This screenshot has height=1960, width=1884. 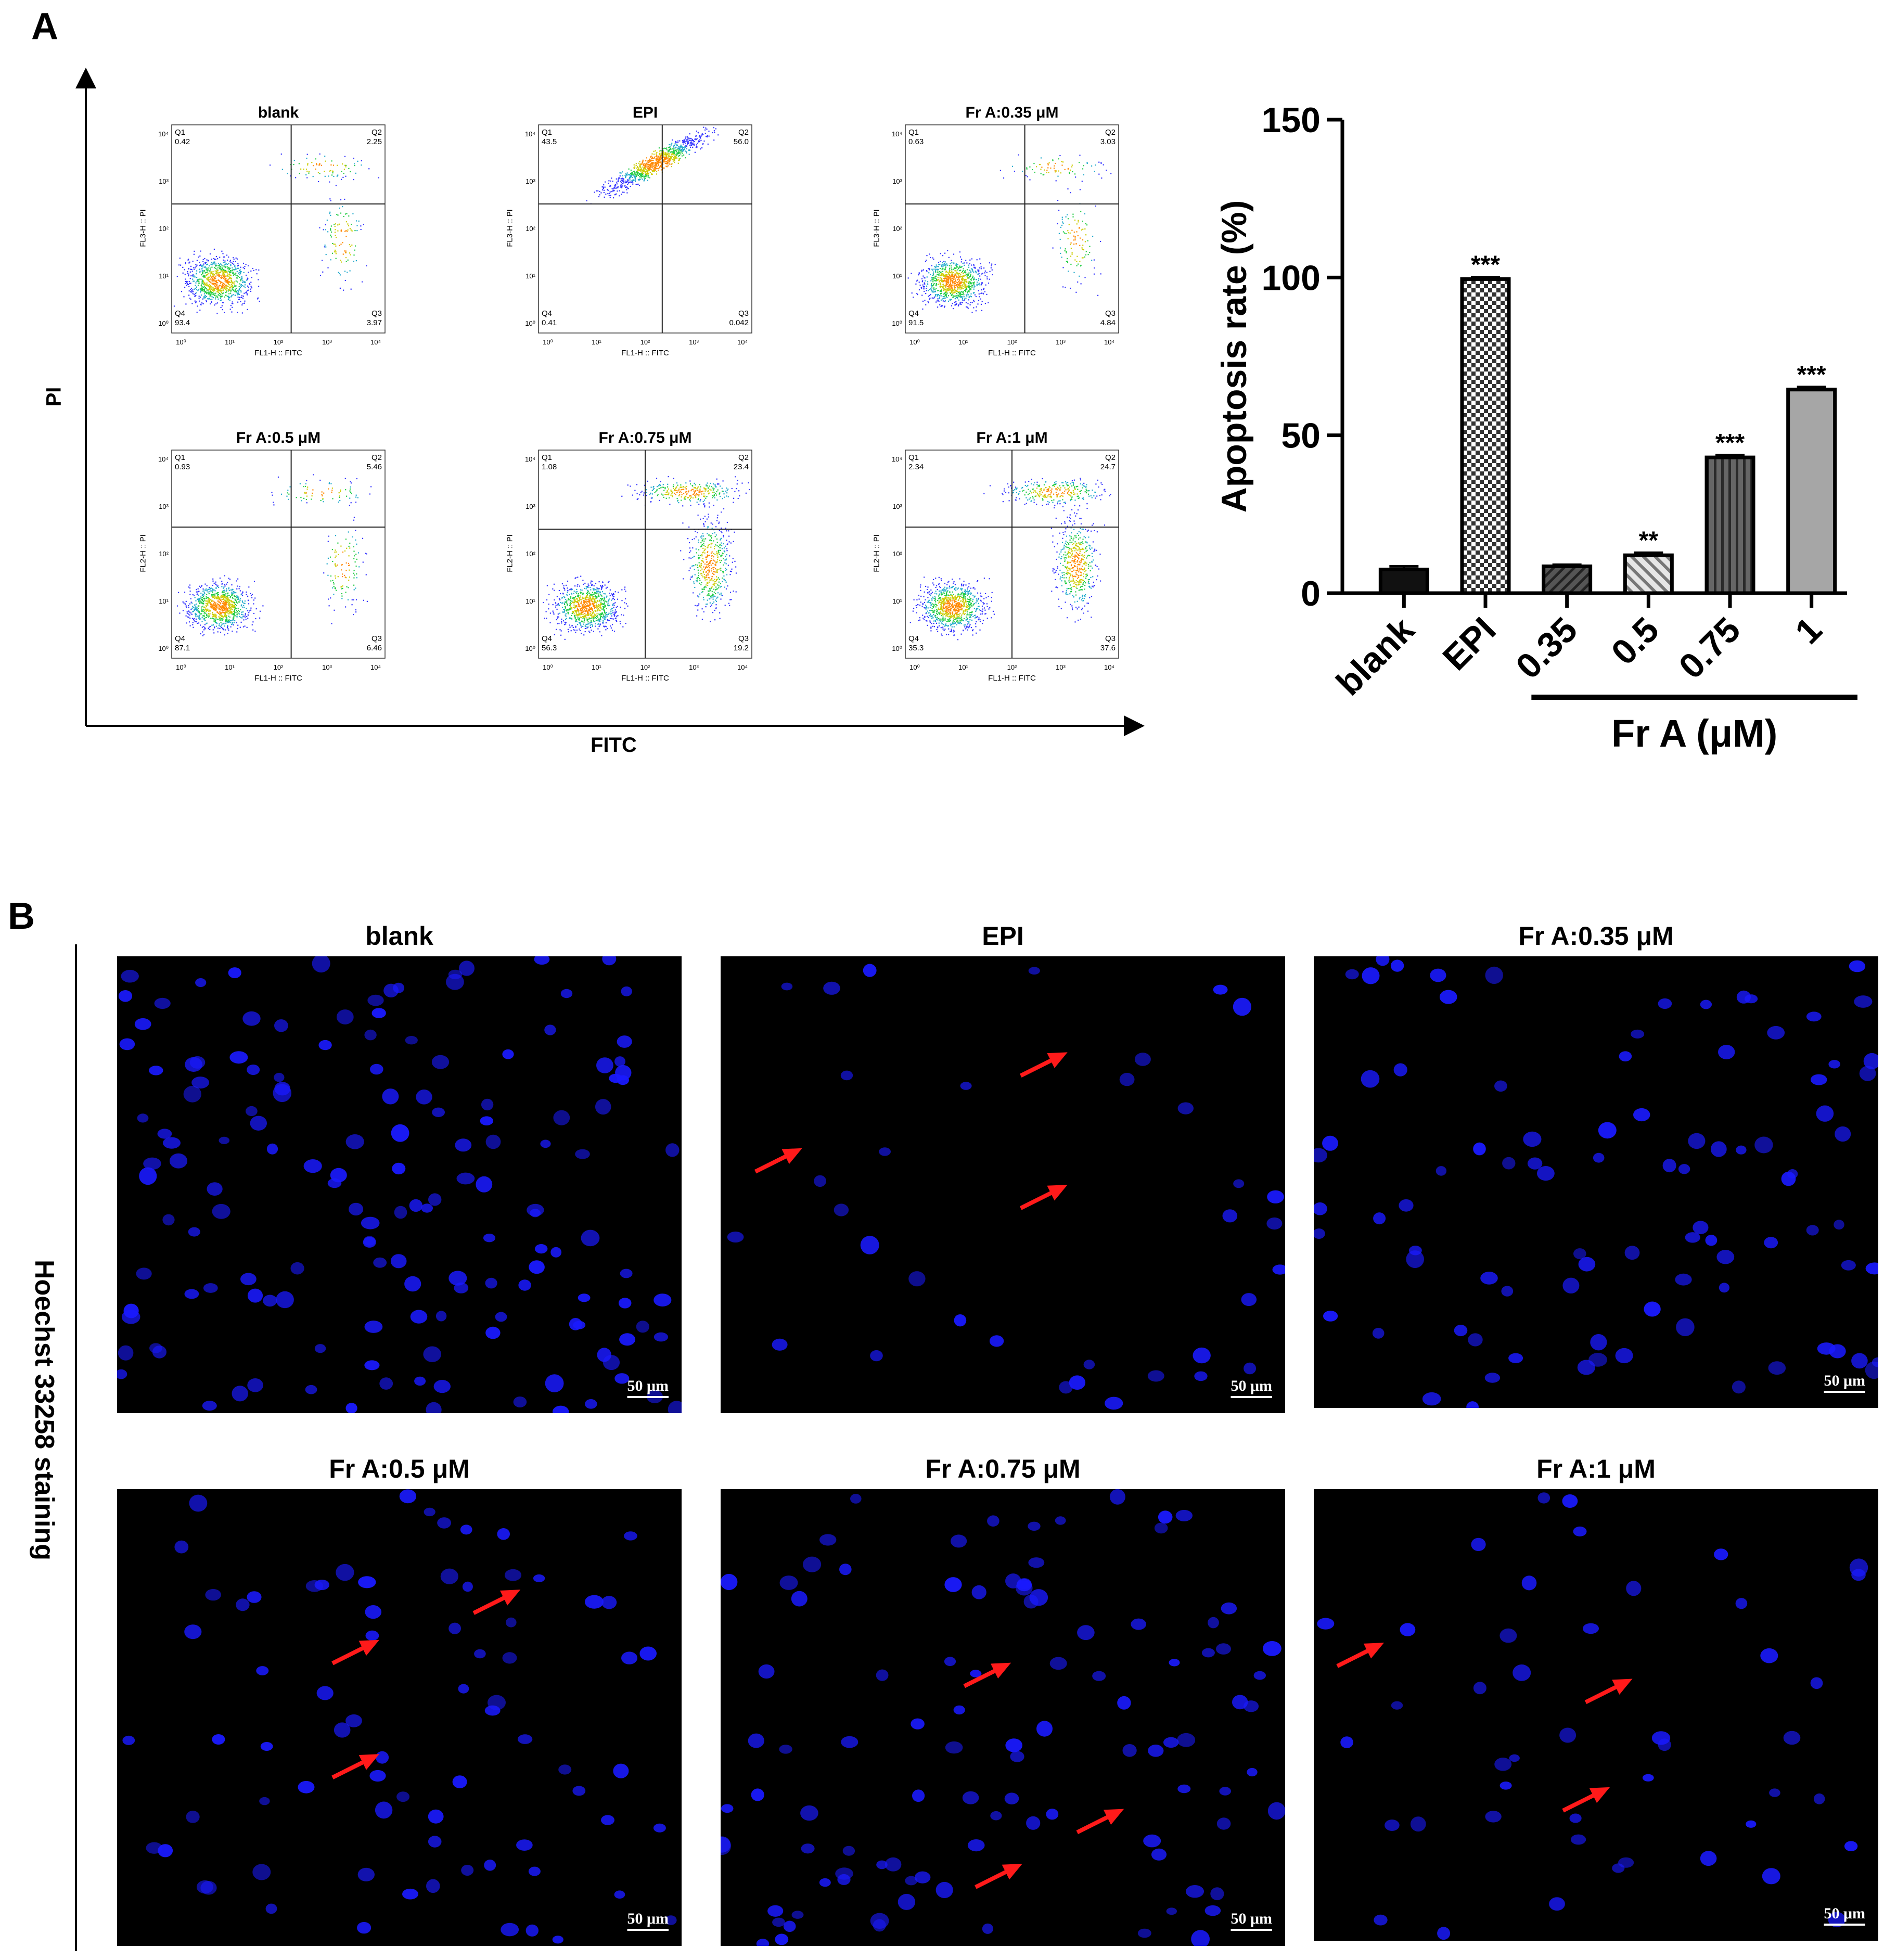 I want to click on quadrant-label-q2: Q2 5.46, so click(x=366, y=462).